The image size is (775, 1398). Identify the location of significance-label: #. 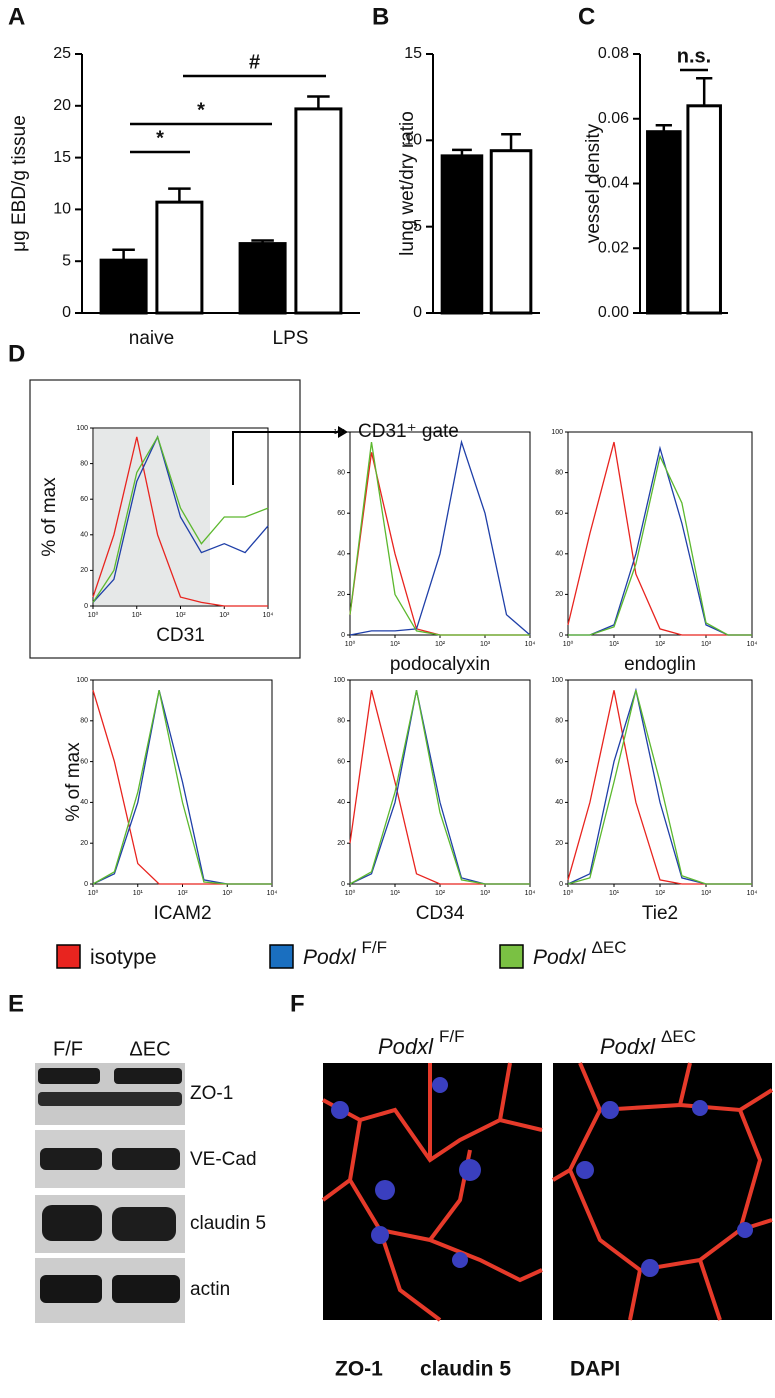
(254, 62).